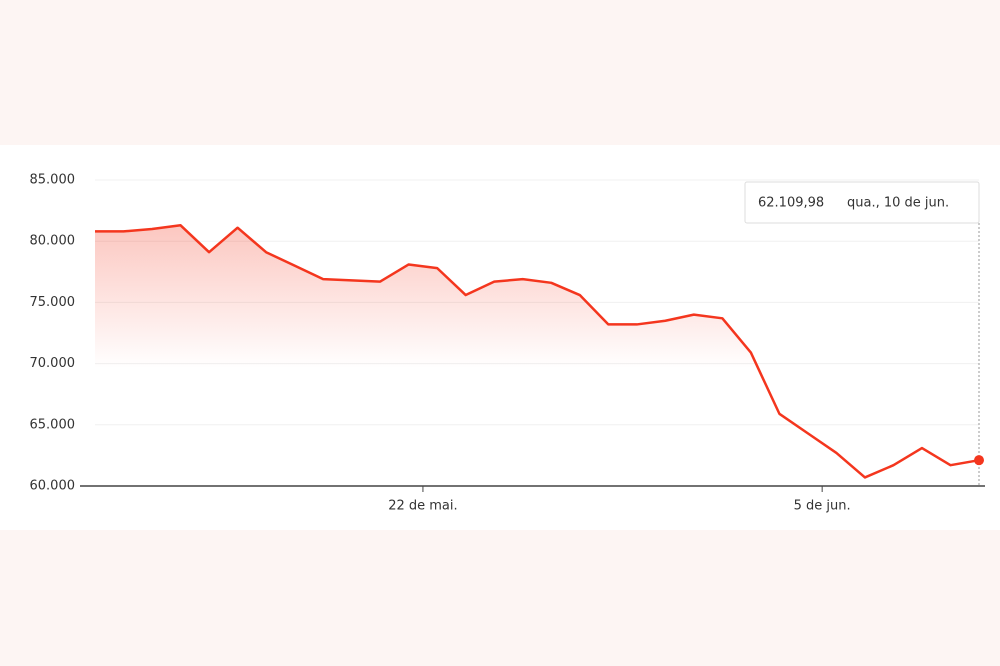 This screenshot has height=666, width=1000. Describe the element at coordinates (53, 302) in the screenshot. I see `y-tick-label: 75.000` at that location.